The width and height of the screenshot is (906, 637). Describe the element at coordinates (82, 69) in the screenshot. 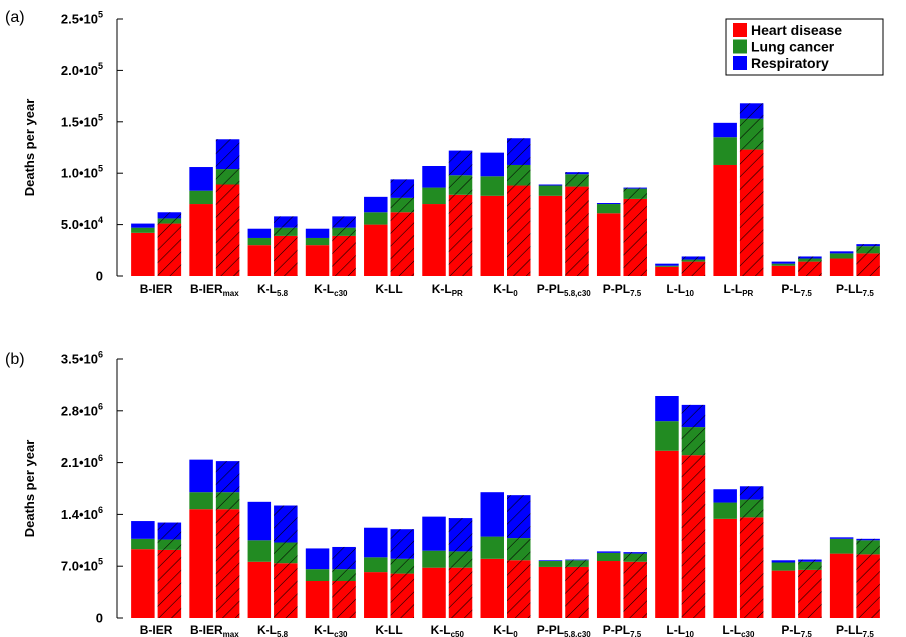

I see `y-tick-label: 2.0•105` at that location.